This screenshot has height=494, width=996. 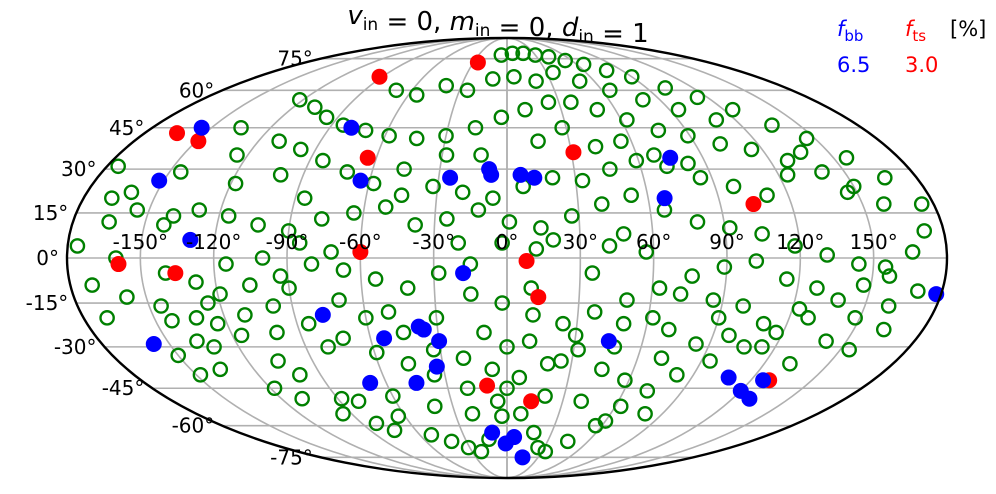 I want to click on chart-title: vin = 0, min = 0, din = 1, so click(x=497, y=25).